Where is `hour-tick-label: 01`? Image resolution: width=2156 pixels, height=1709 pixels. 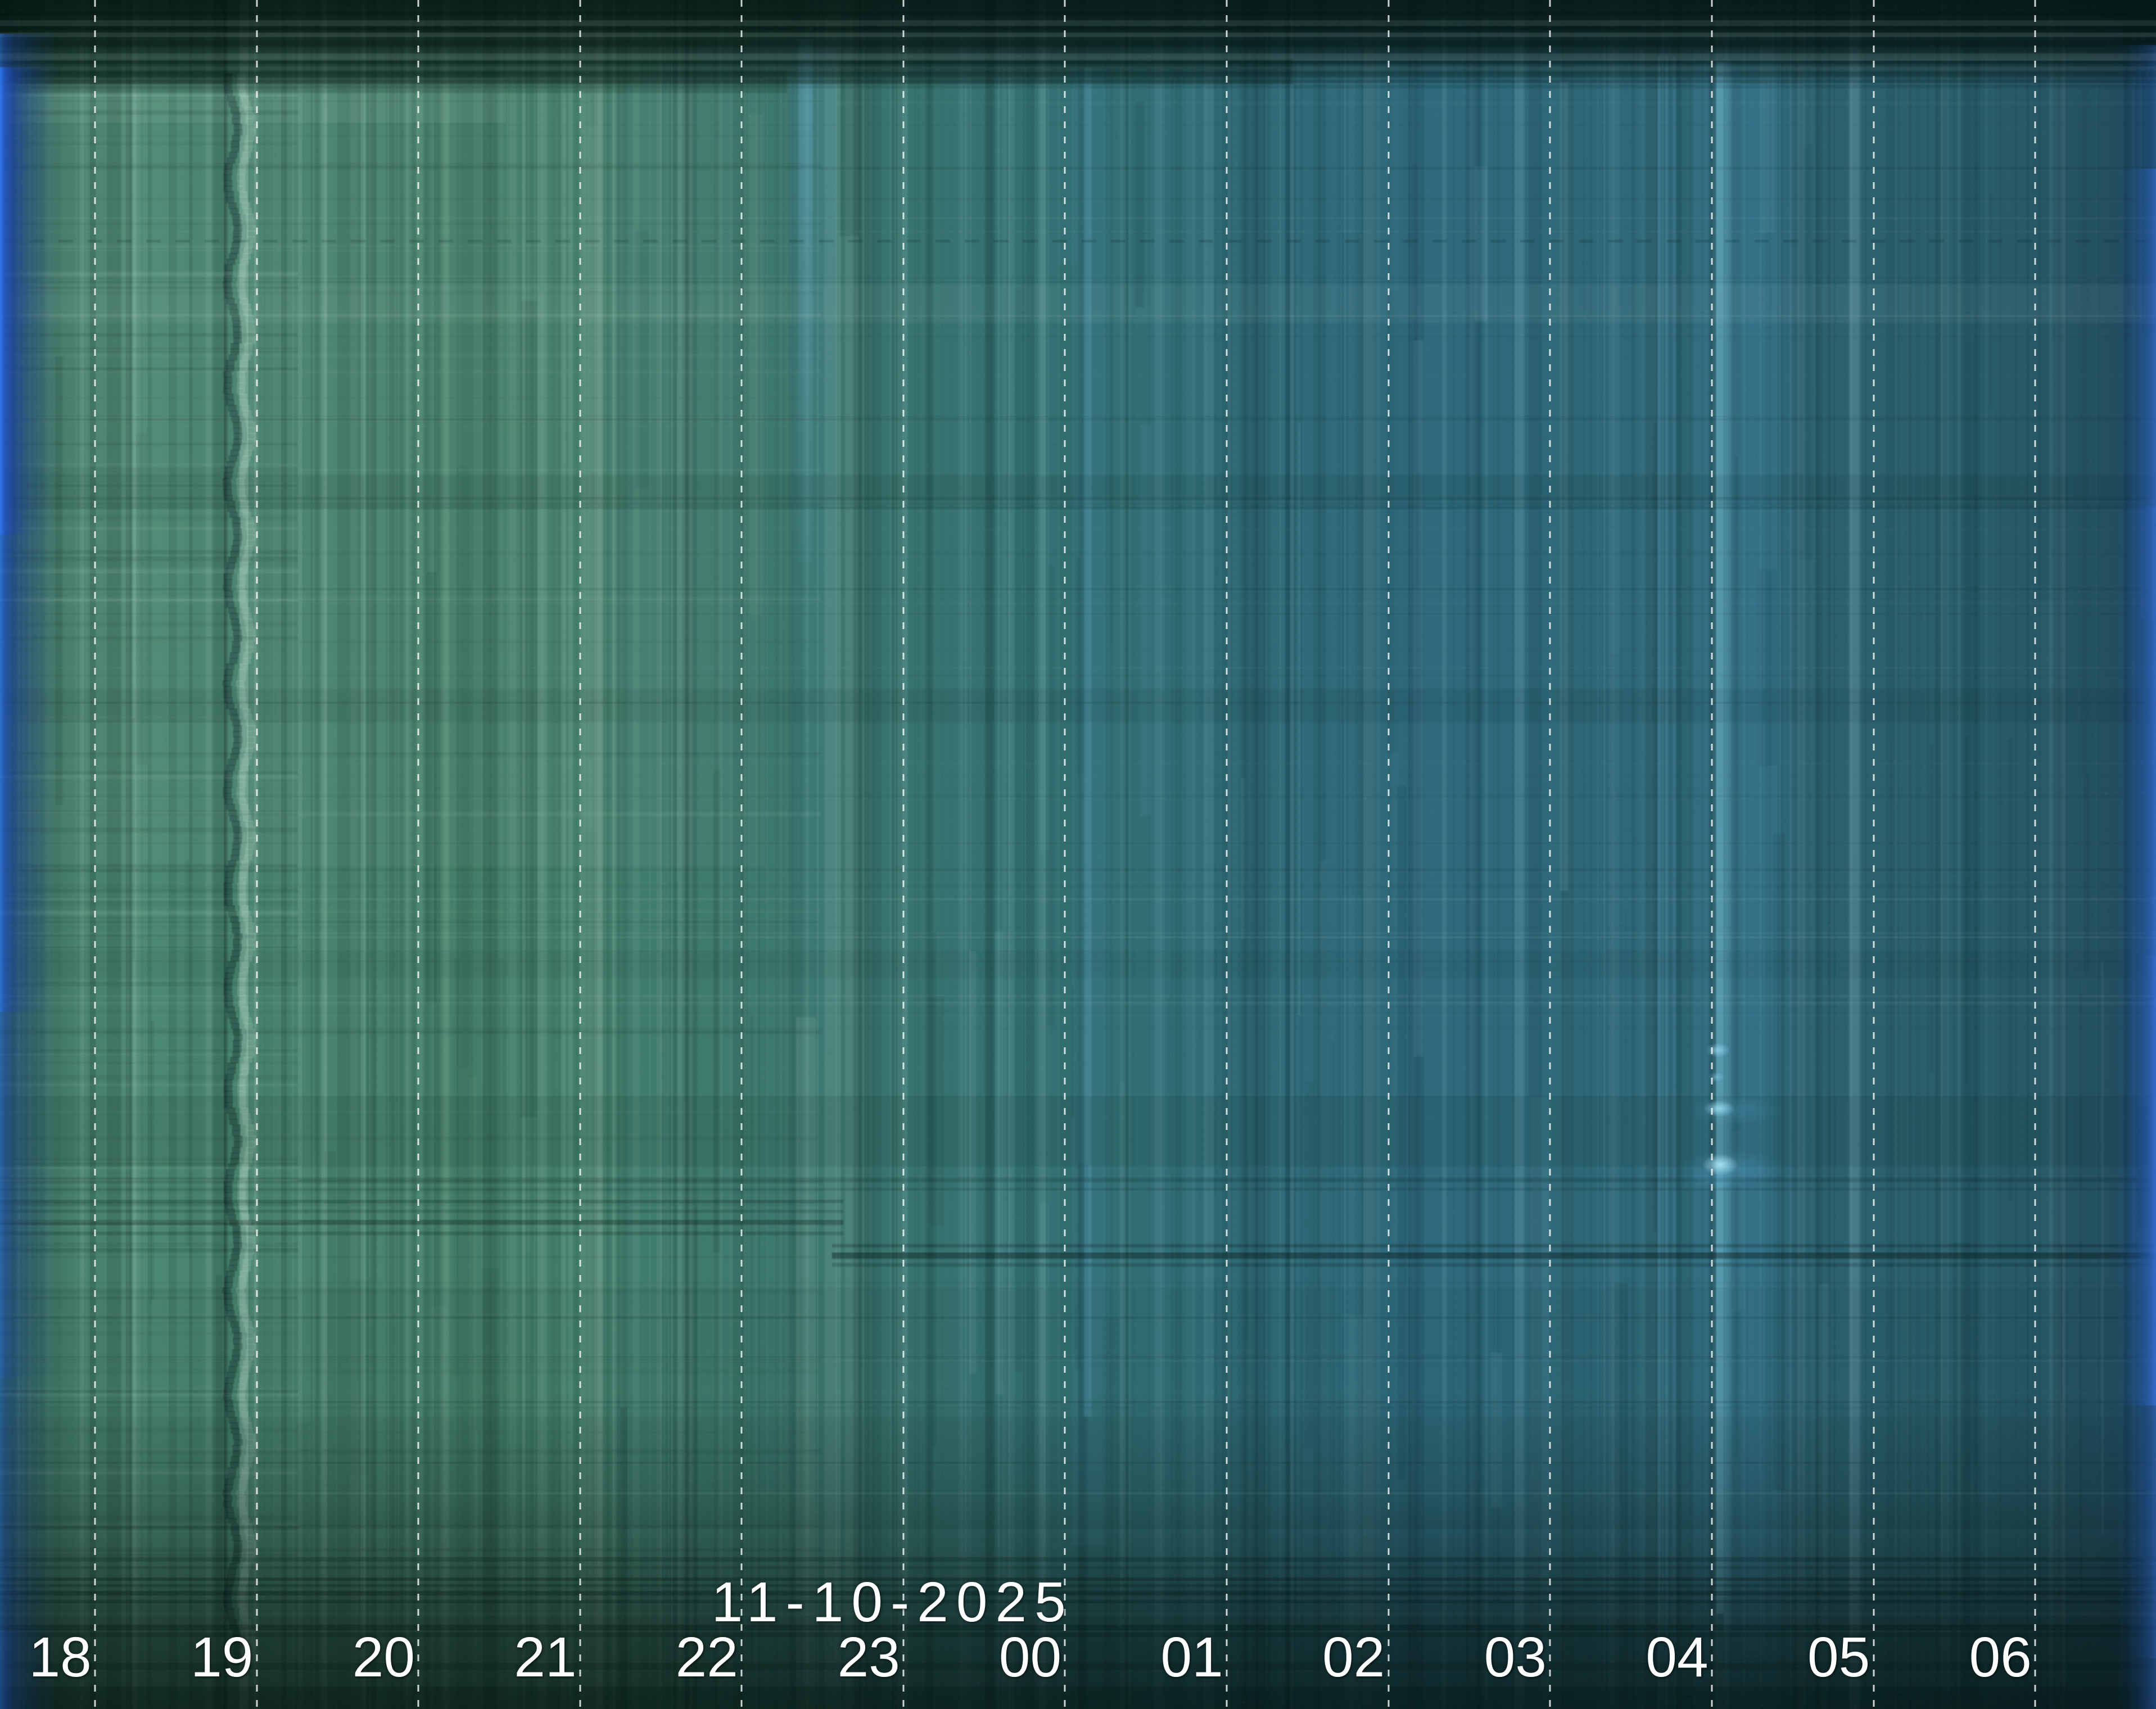
hour-tick-label: 01 is located at coordinates (1191, 1657).